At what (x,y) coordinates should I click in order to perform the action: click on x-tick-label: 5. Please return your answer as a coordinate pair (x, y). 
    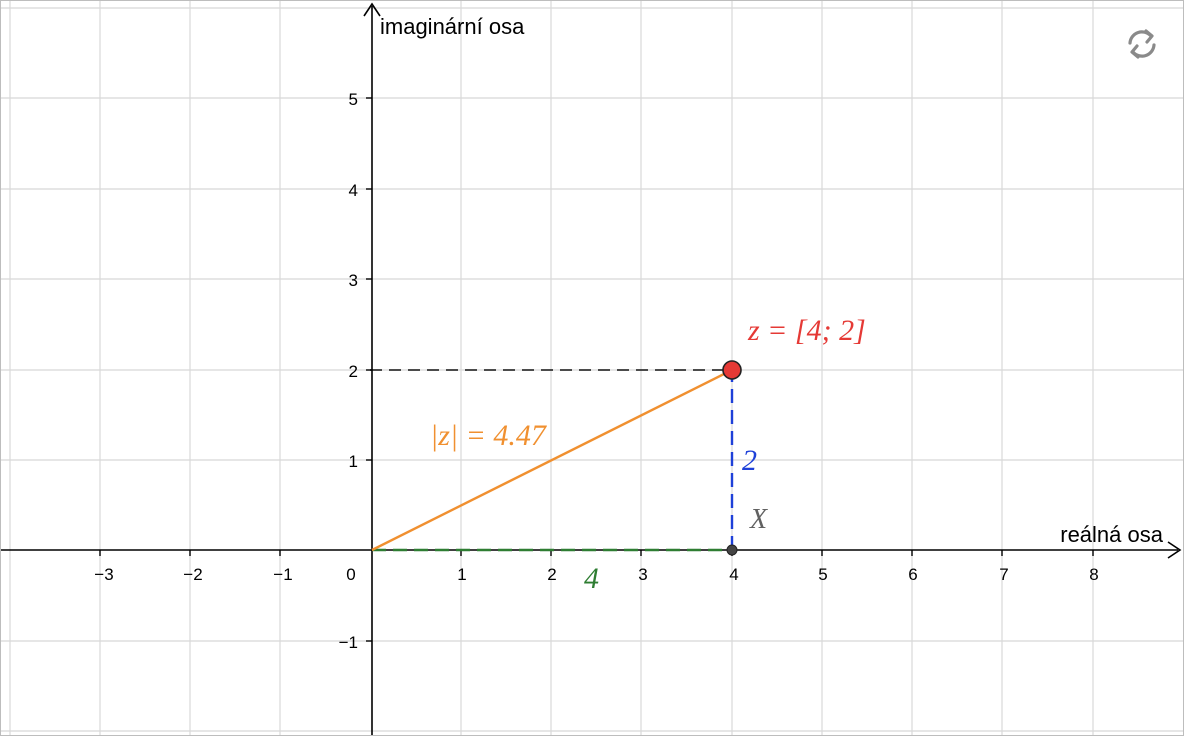
    Looking at the image, I should click on (822, 574).